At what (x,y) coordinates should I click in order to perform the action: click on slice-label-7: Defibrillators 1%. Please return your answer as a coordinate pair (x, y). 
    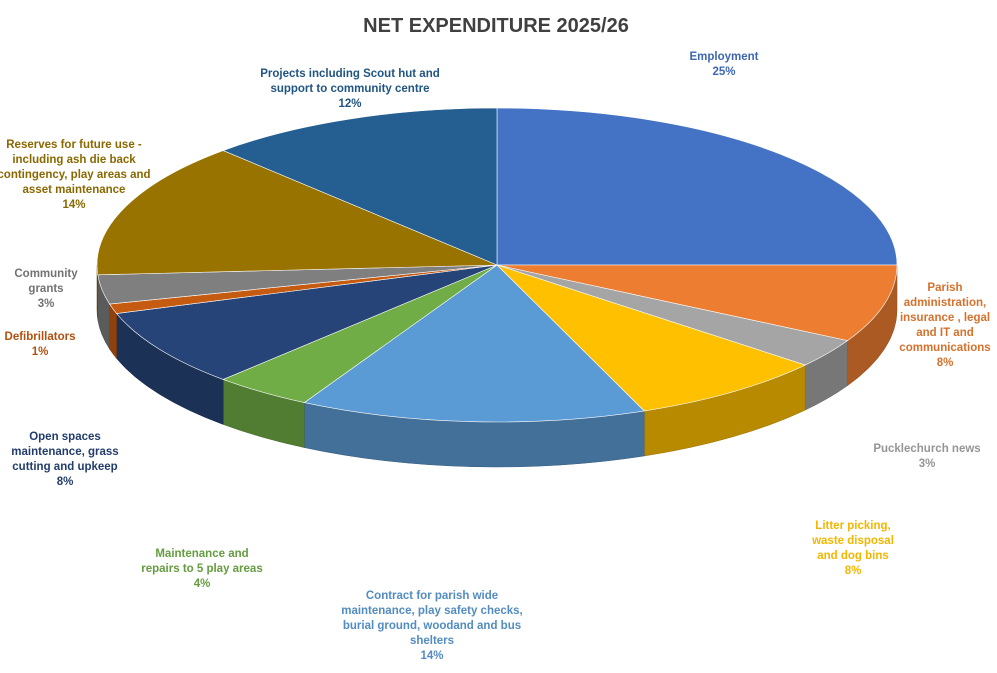
    Looking at the image, I should click on (40, 344).